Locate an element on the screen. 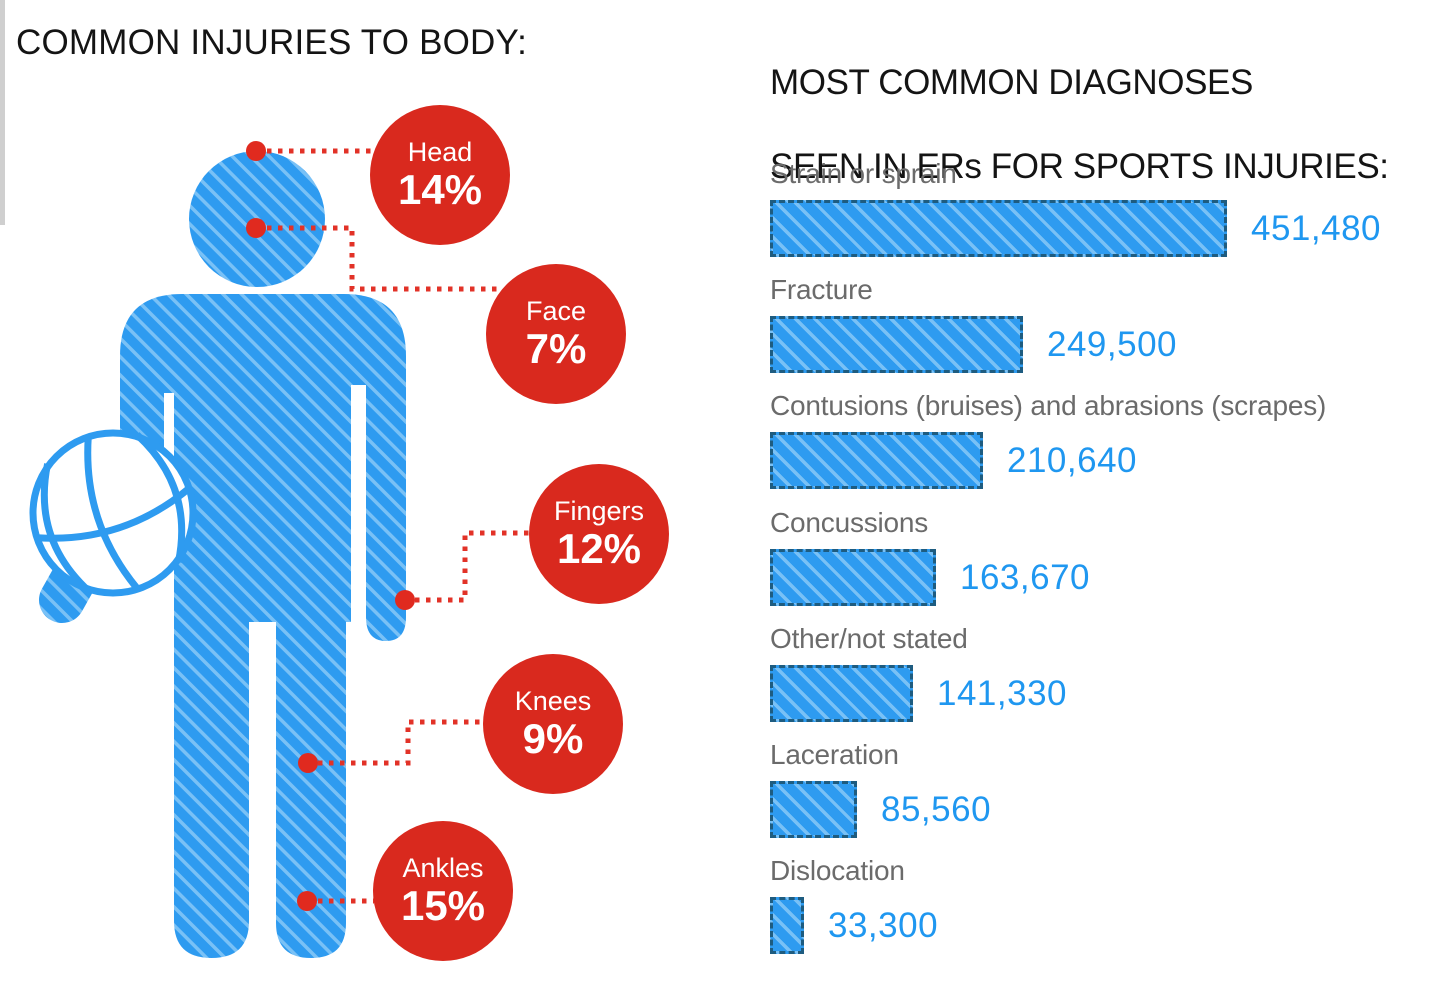 The image size is (1448, 1008). marker-dot-head is located at coordinates (256, 151).